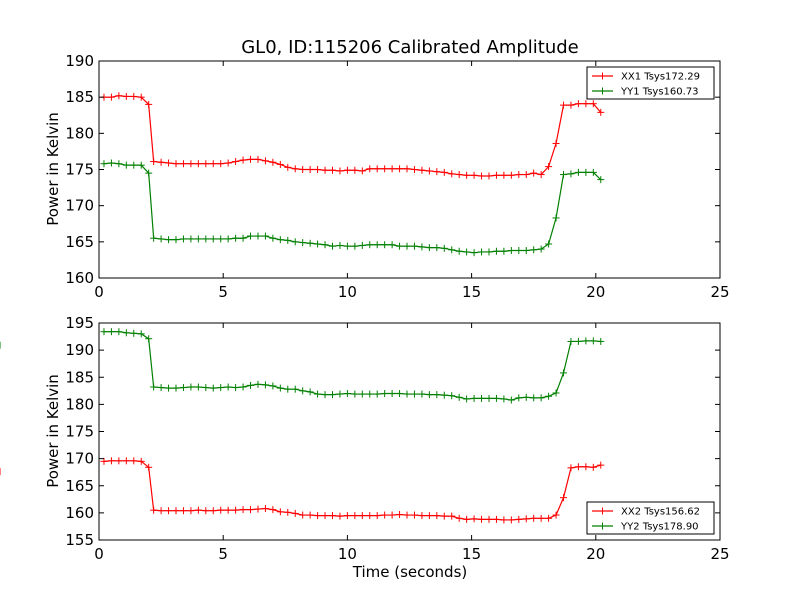 The image size is (800, 600). What do you see at coordinates (660, 77) in the screenshot?
I see `top-legend-label: XX1 Tsys172.29` at bounding box center [660, 77].